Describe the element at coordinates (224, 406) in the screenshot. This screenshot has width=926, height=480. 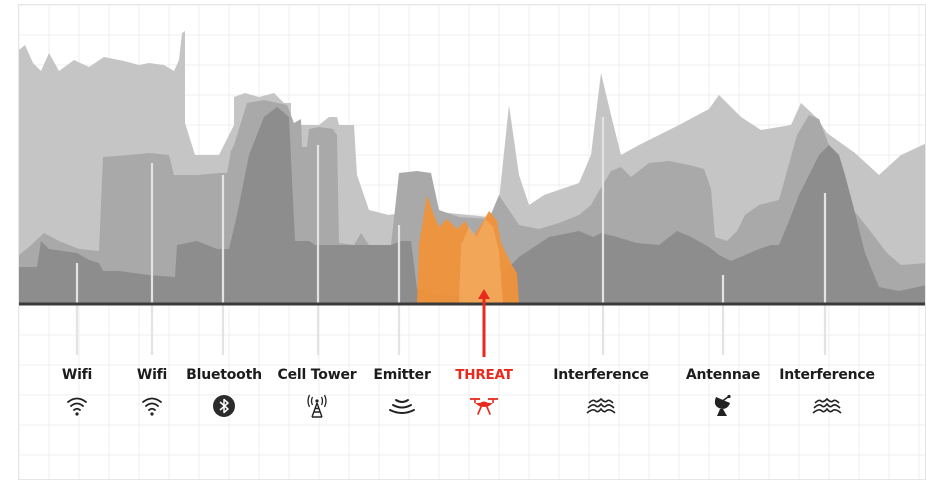
I see `bluetooth-icon` at that location.